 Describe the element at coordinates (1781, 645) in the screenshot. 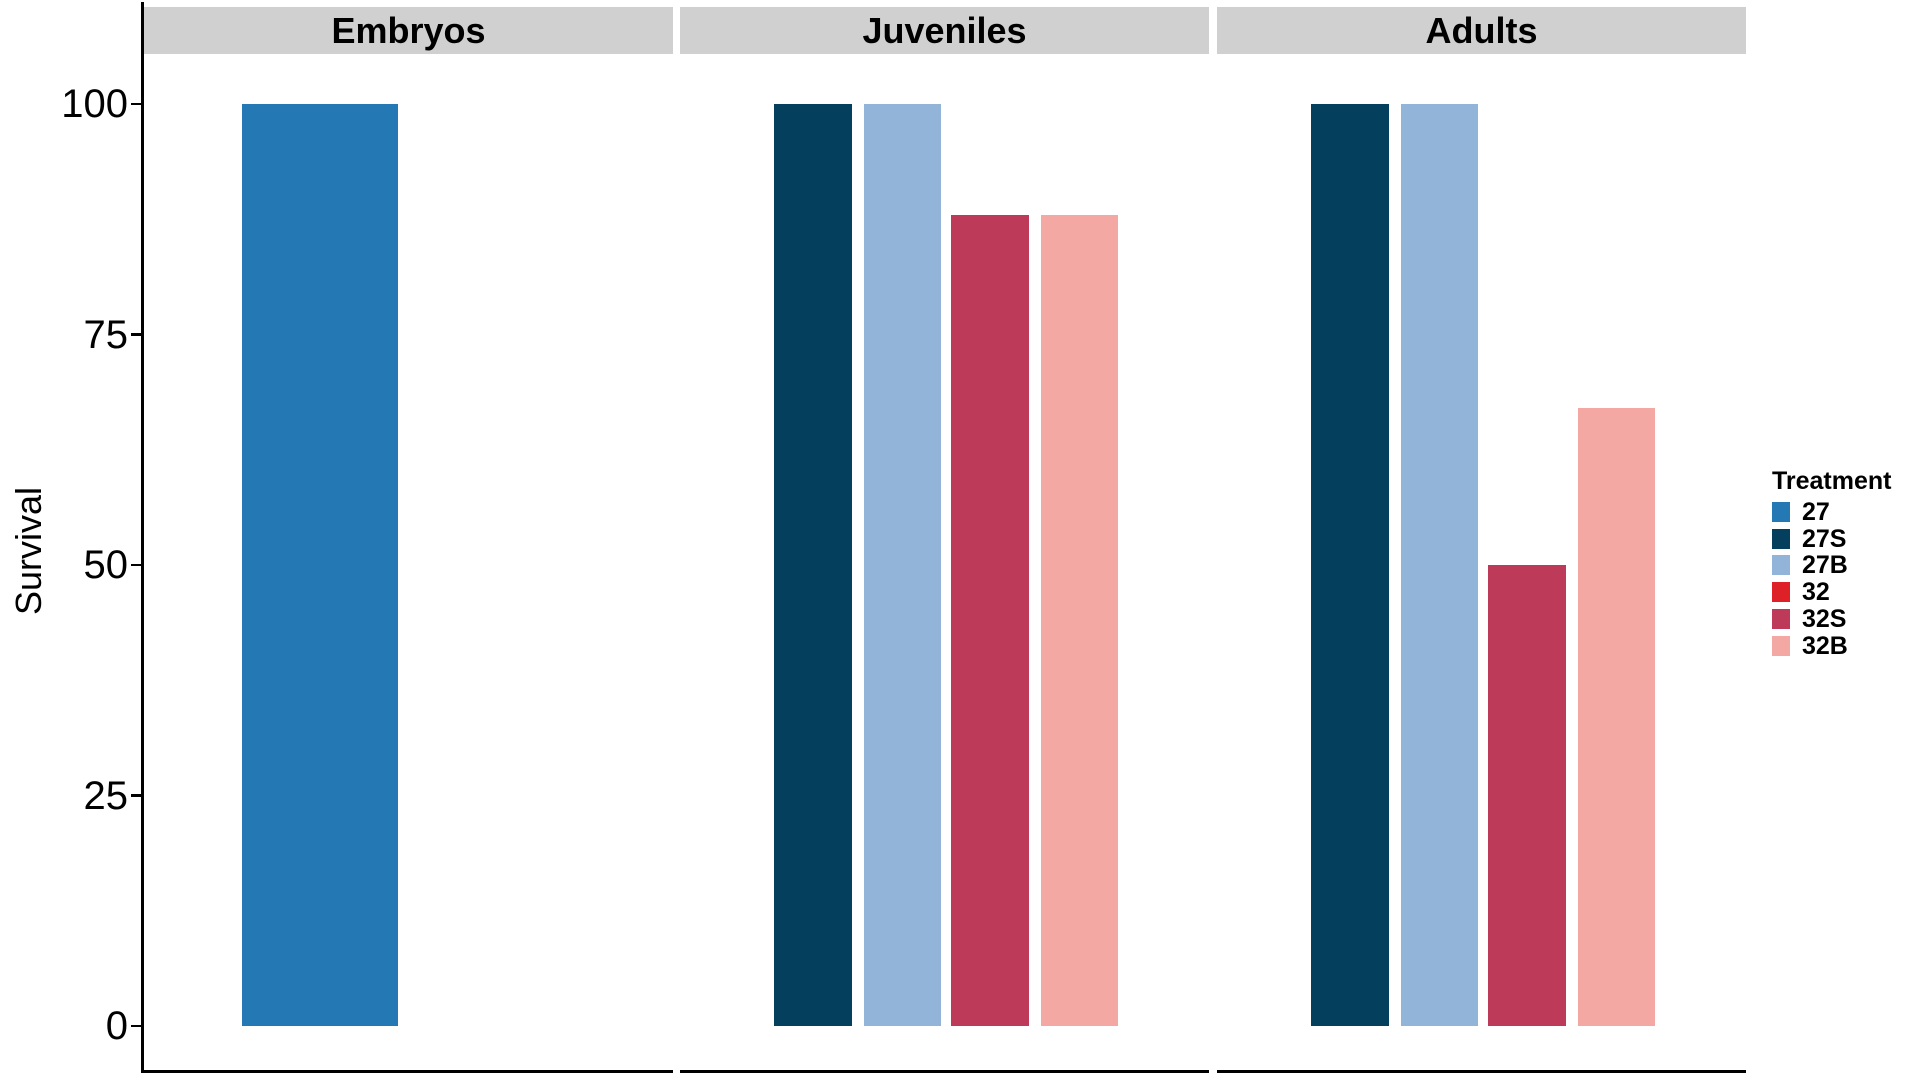

I see `legend-key-32b` at that location.